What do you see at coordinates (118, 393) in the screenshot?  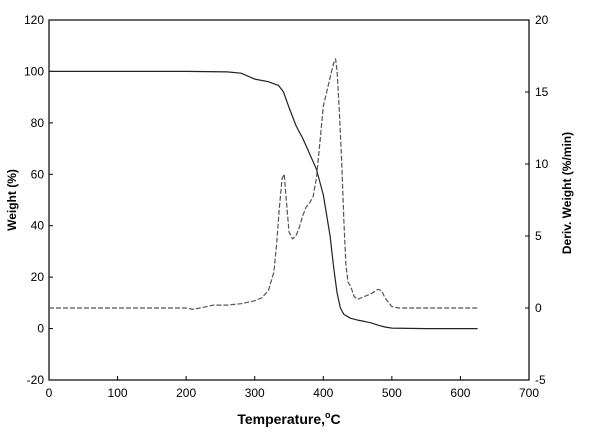 I see `x-tick-label: 100` at bounding box center [118, 393].